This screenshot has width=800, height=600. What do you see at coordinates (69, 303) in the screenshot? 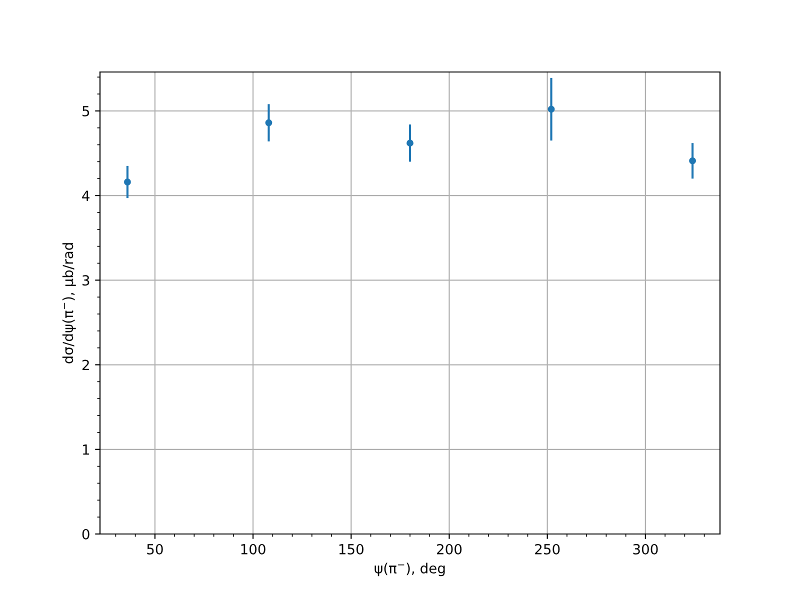
I see `y-axis-title: dσ/dψ(π$^{−}$), μb/rad` at bounding box center [69, 303].